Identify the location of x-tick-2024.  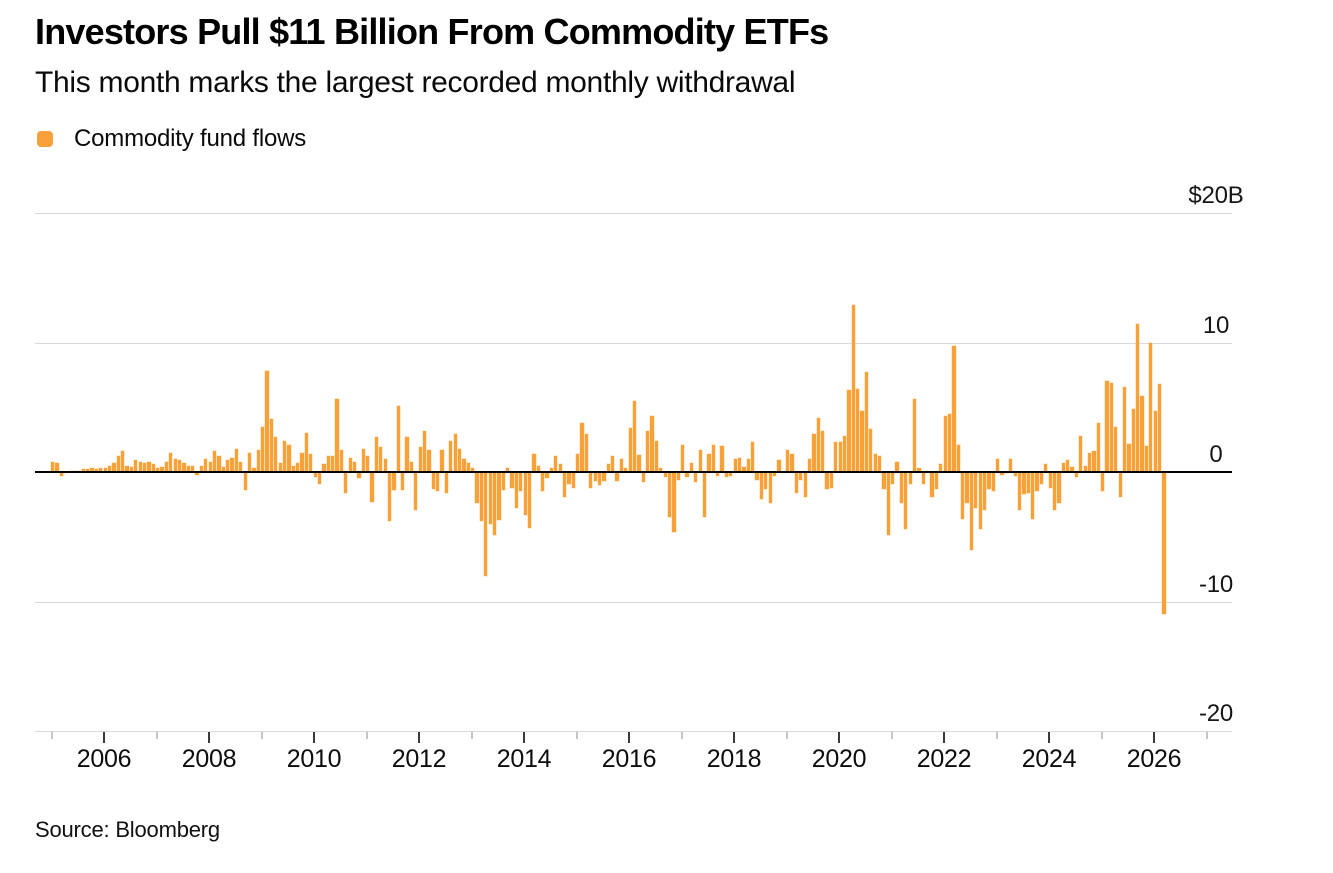
(1049, 737).